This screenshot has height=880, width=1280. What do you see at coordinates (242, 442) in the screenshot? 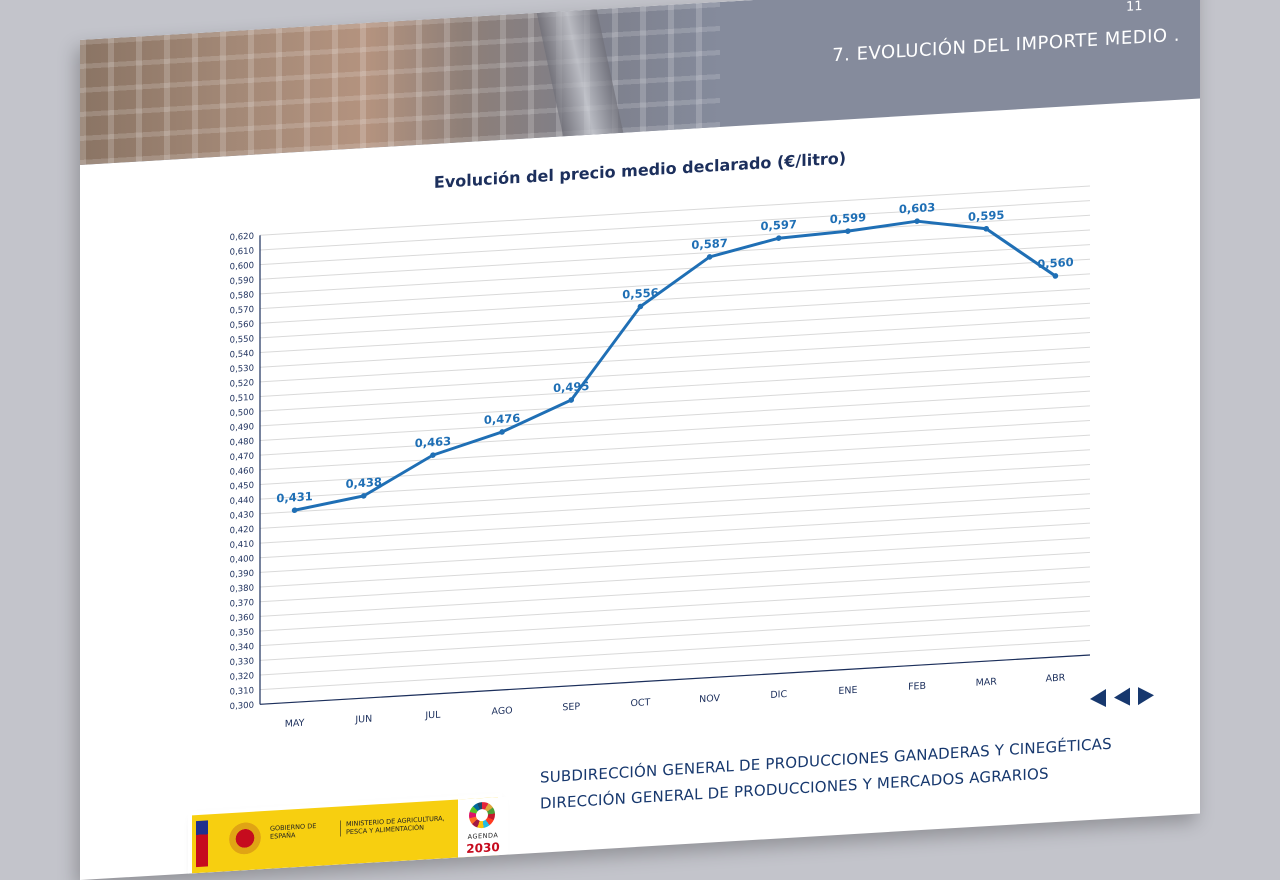
I see `y-tick-label: 0,480` at bounding box center [242, 442].